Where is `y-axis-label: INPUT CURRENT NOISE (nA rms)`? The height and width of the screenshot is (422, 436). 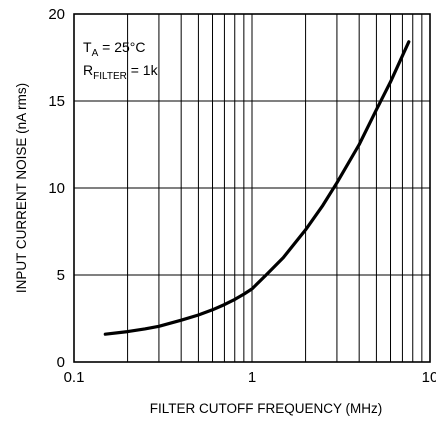 y-axis-label: INPUT CURRENT NOISE (nA rms) is located at coordinates (21, 188).